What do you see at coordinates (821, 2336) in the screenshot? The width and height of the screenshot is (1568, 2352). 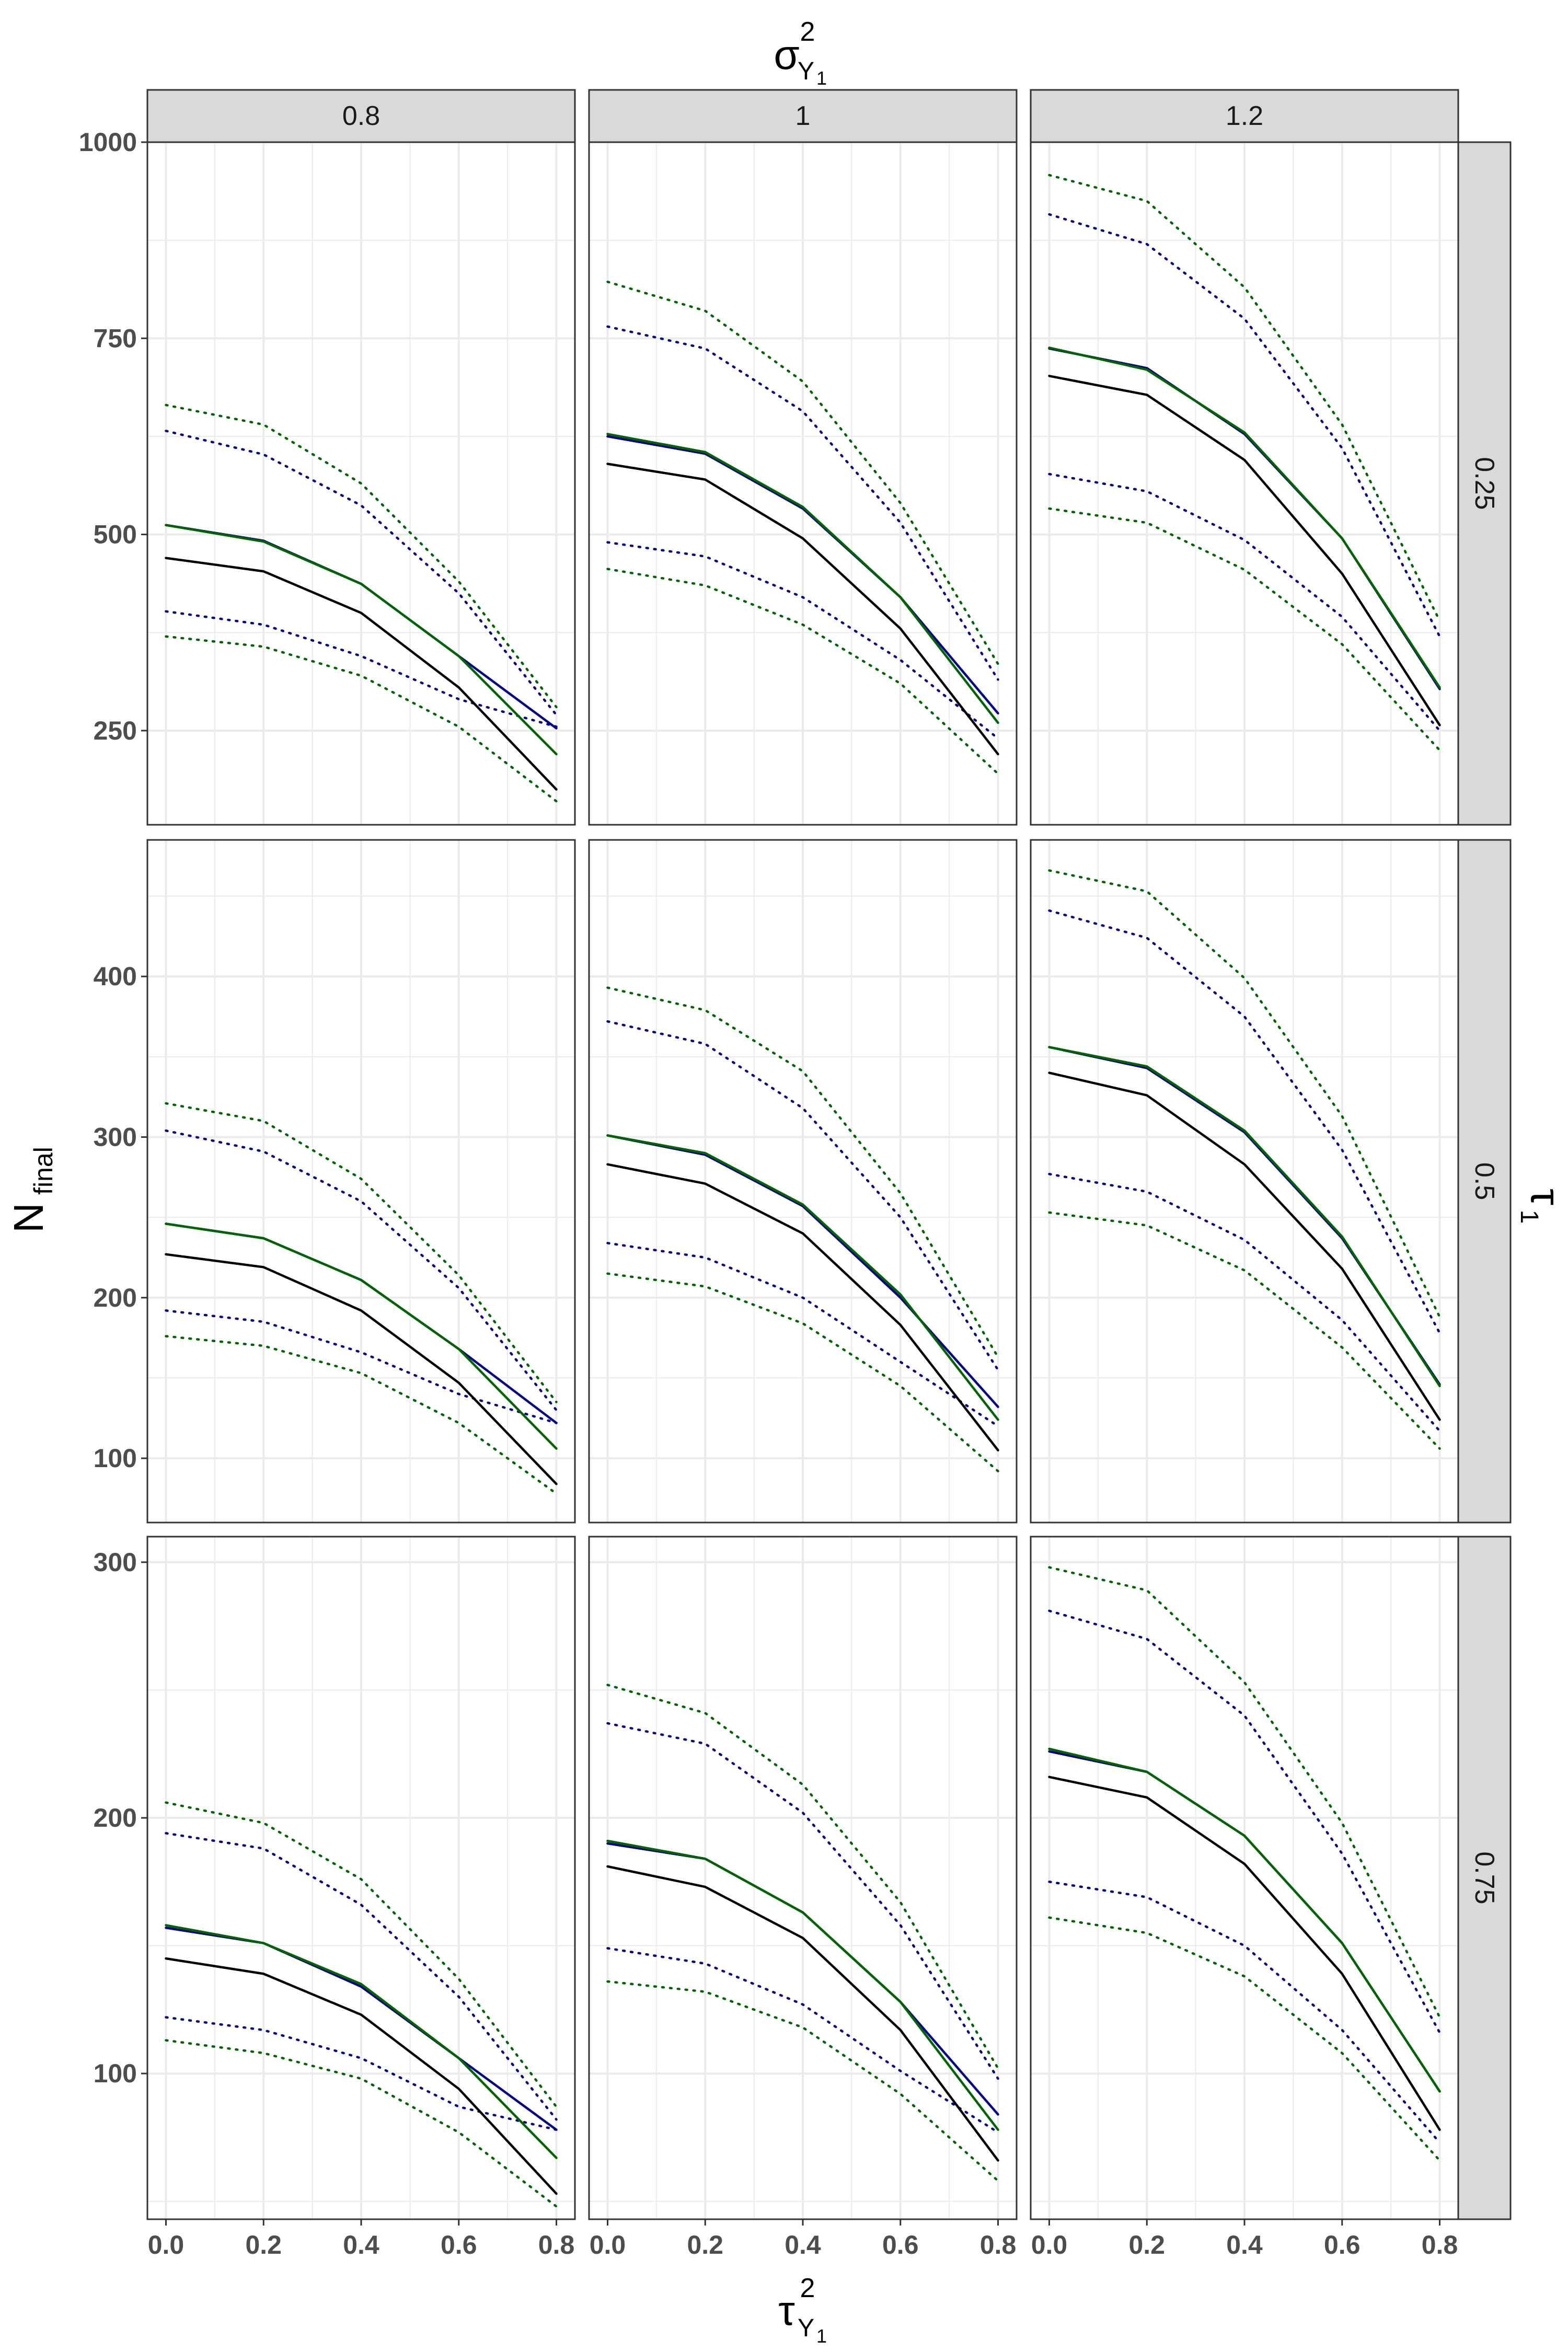 I see `x-title-subsub: 1` at bounding box center [821, 2336].